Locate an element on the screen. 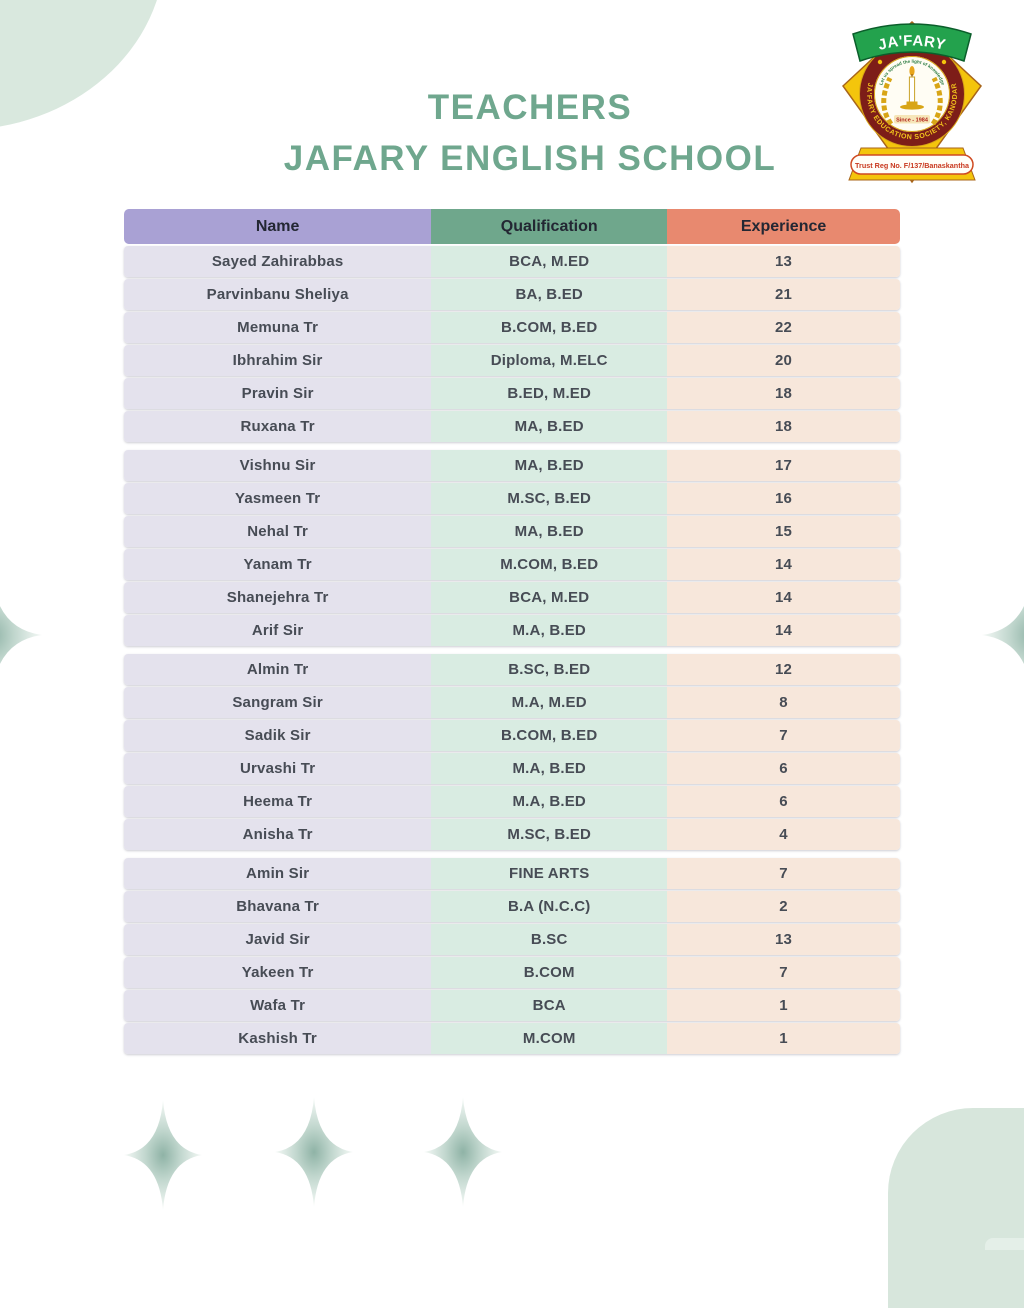 The width and height of the screenshot is (1024, 1308). table-row: Vishnu Sir MA, B.ED 17 is located at coordinates (512, 465).